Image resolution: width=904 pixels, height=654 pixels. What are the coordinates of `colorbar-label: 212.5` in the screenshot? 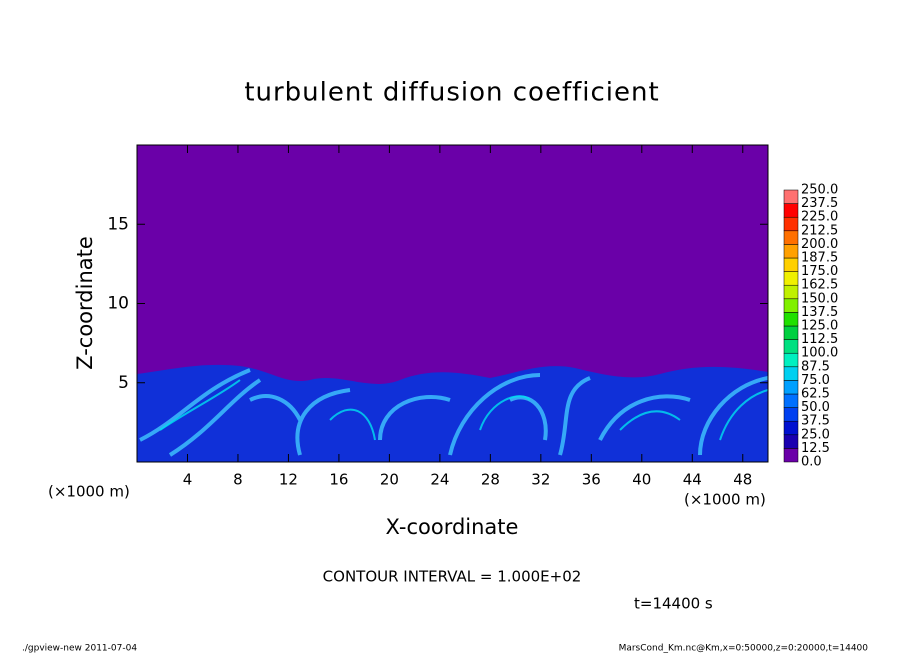 It's located at (819, 230).